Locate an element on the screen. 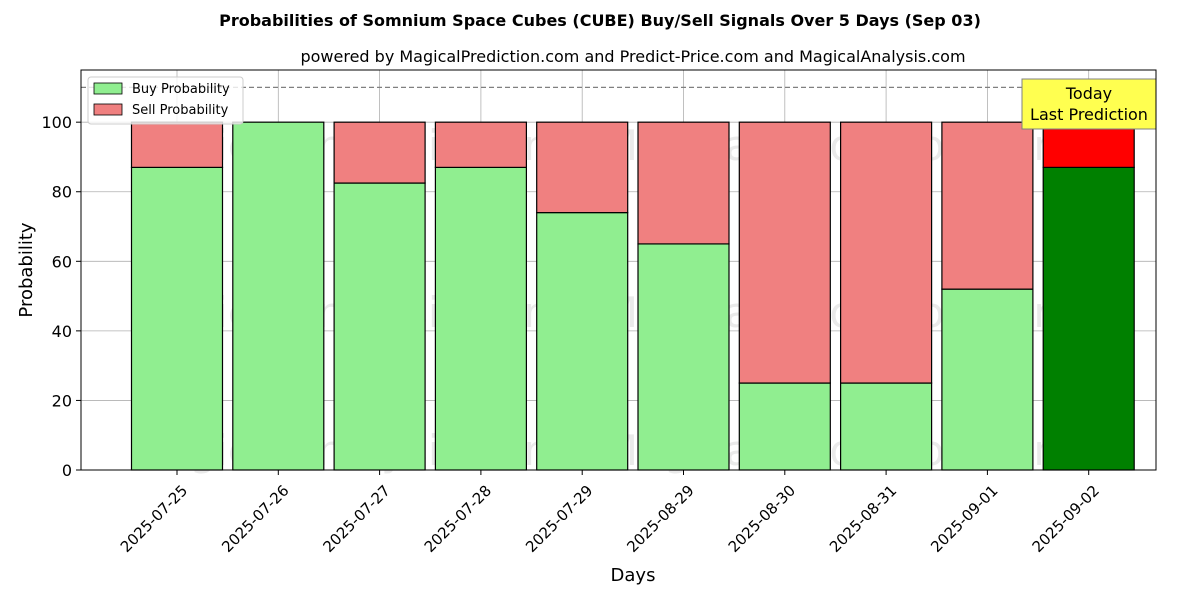 The height and width of the screenshot is (600, 1200). legend-buy-label: Buy Probability is located at coordinates (181, 89).